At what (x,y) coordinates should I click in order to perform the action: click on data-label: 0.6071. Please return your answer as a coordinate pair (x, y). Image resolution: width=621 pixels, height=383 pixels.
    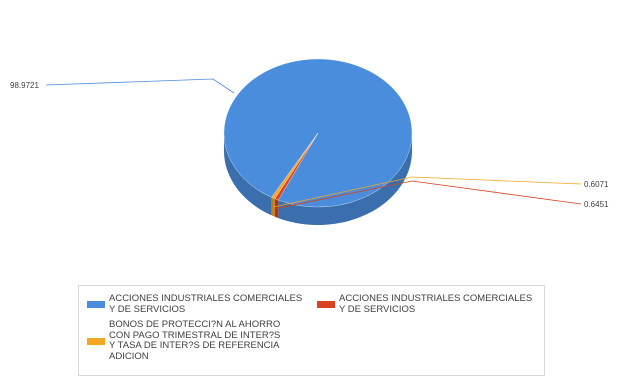
    Looking at the image, I should click on (596, 184).